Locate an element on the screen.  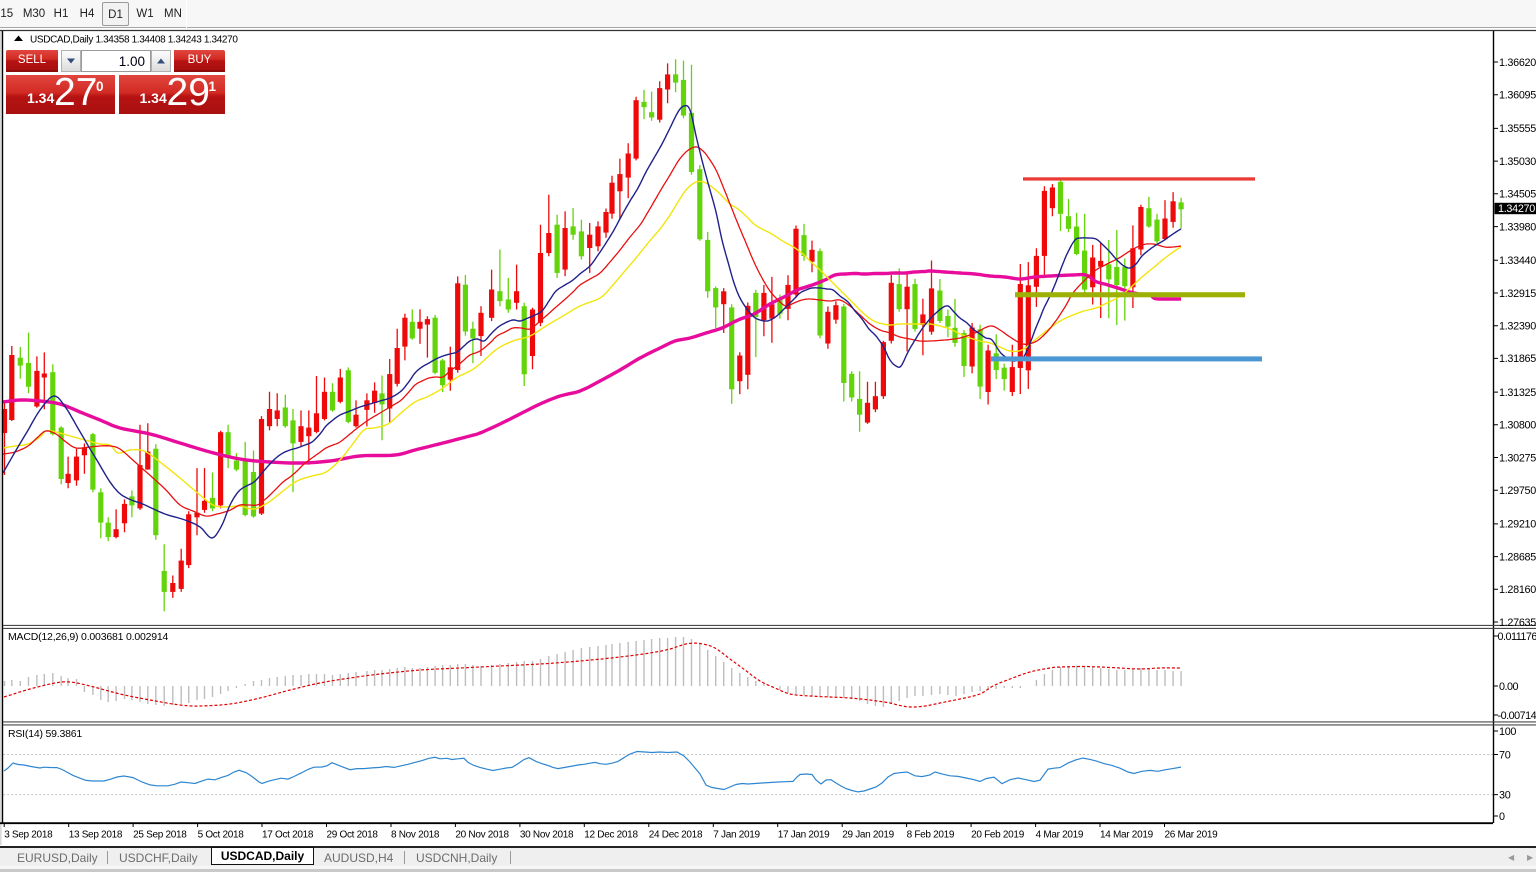
svg-text: 1.34505 is located at coordinates (1517, 195).